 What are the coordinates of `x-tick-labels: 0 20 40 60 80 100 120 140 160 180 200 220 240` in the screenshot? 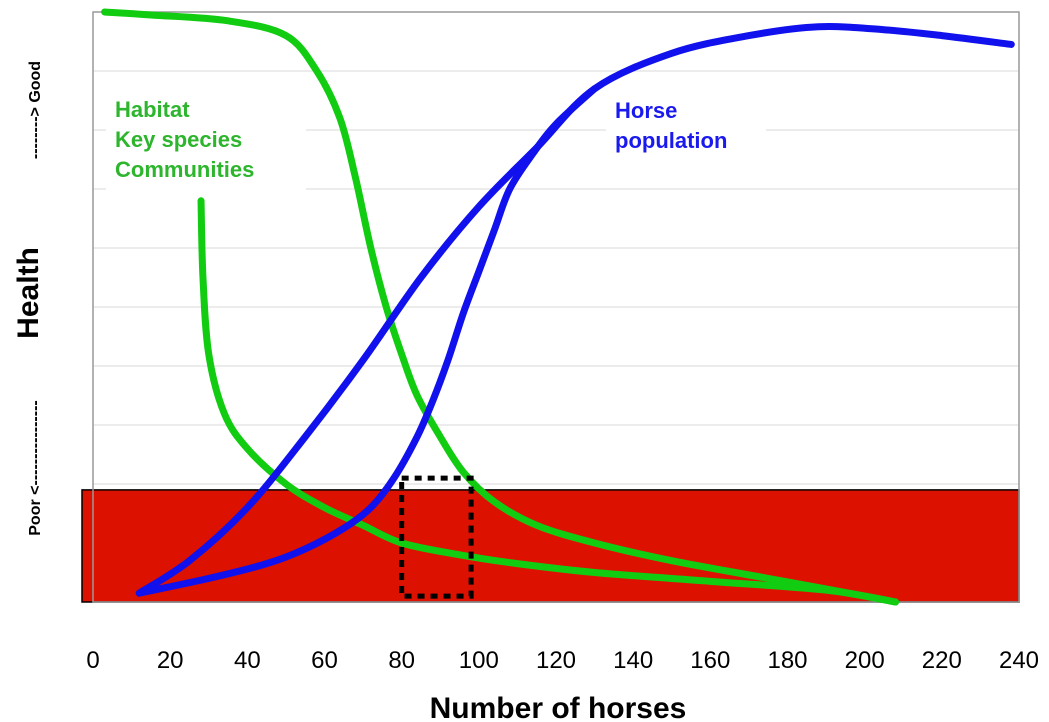 It's located at (562, 660).